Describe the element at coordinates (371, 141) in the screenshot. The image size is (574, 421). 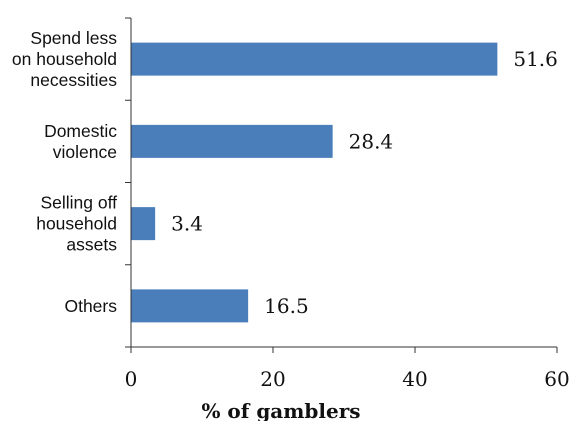
I see `value-label-1: 28.4` at that location.